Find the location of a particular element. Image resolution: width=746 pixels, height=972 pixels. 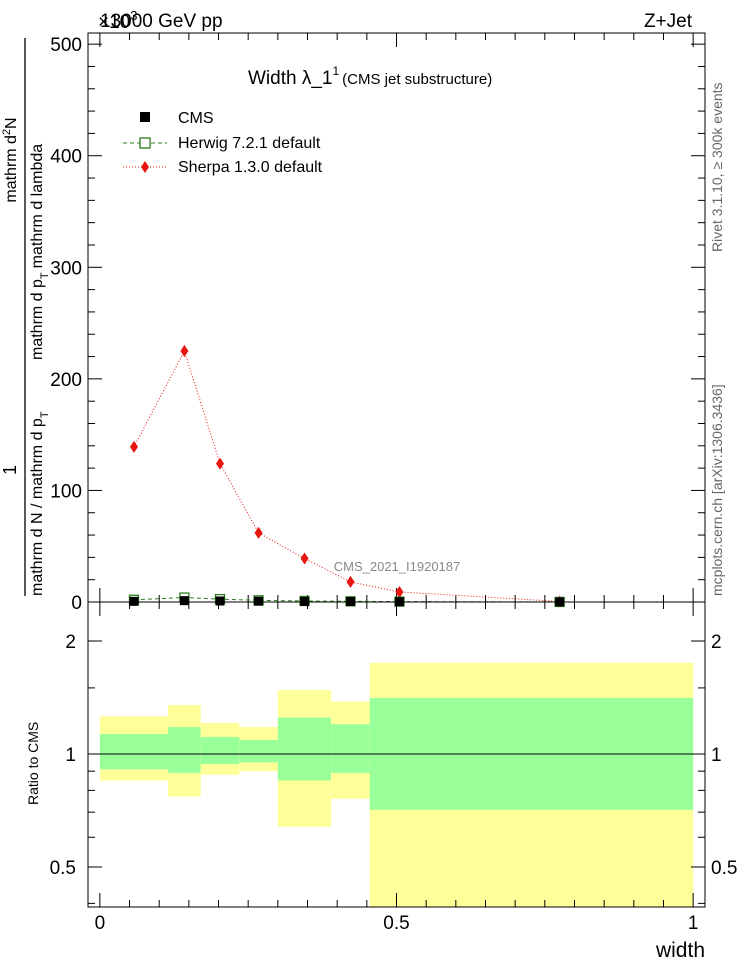

xtick-labels: 0 0.5 1 is located at coordinates (397, 923).